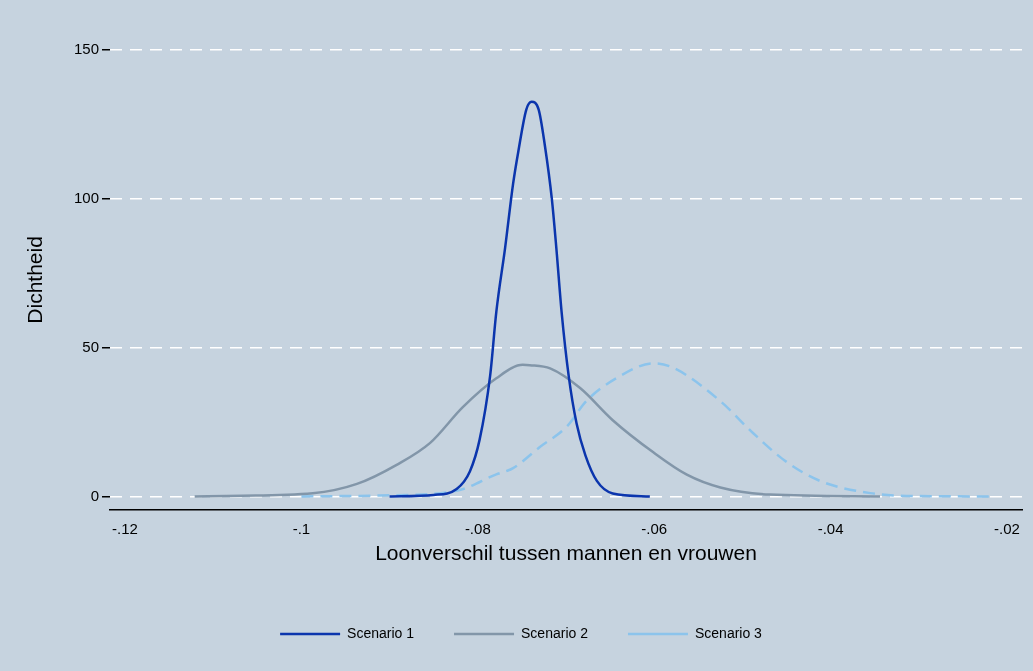  I want to click on y-tick-label: 50, so click(90, 346).